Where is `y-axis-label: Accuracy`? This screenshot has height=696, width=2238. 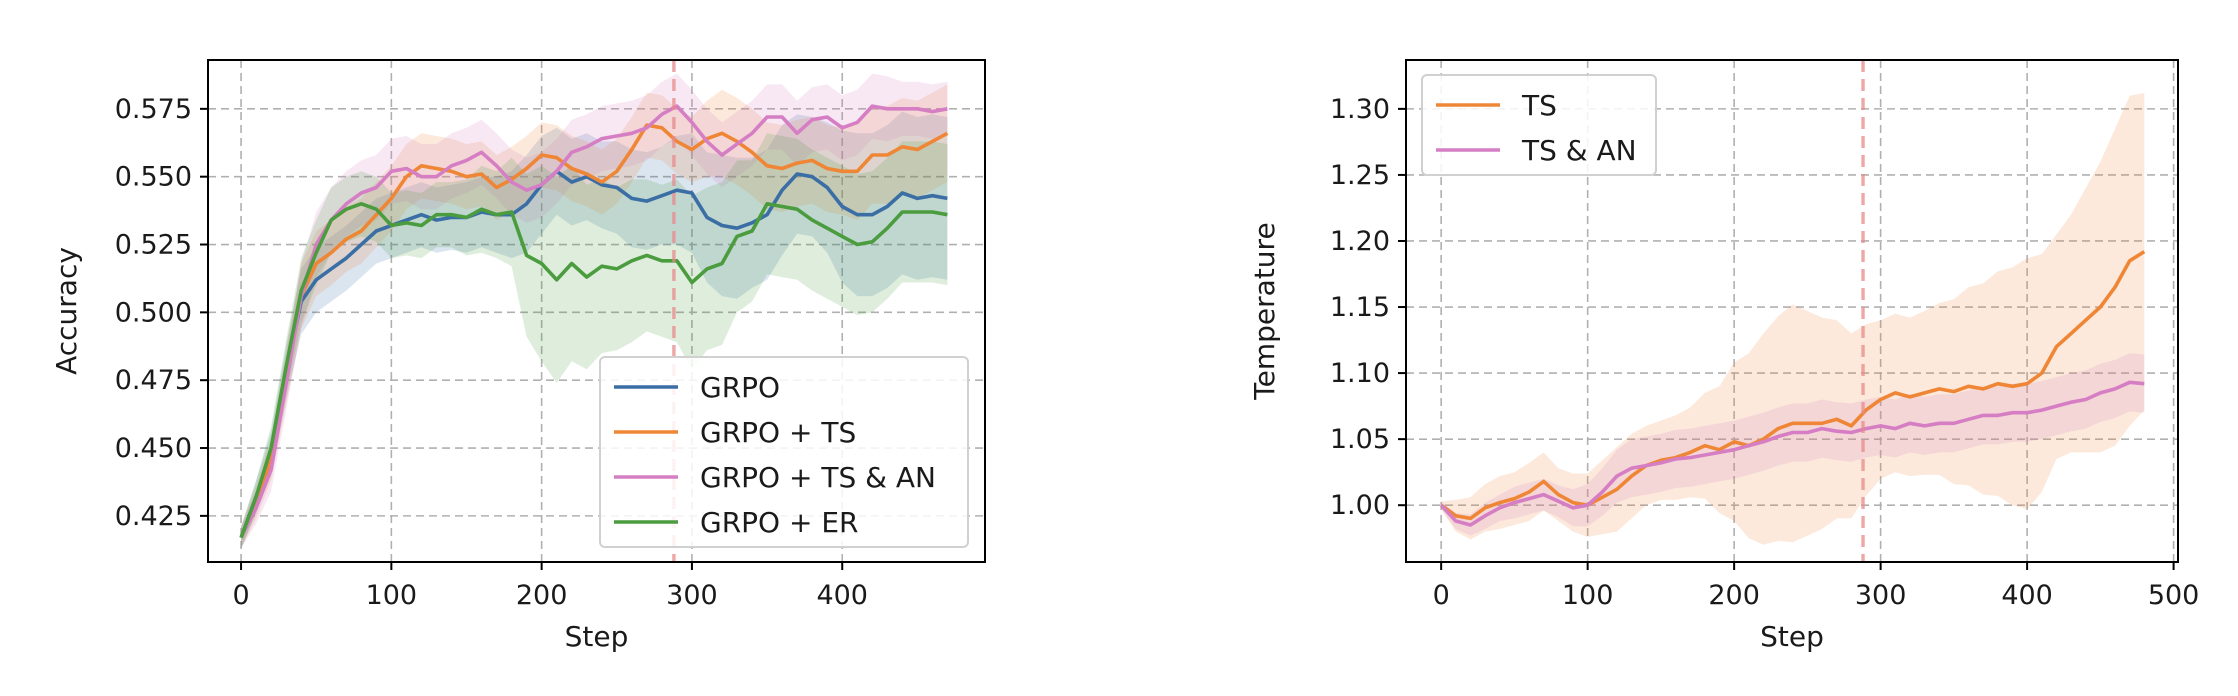
y-axis-label: Accuracy is located at coordinates (66, 311).